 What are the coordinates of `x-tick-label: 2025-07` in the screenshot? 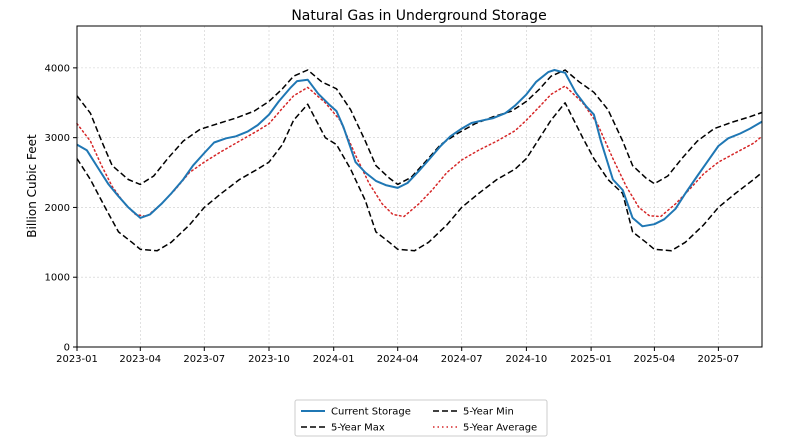 It's located at (718, 359).